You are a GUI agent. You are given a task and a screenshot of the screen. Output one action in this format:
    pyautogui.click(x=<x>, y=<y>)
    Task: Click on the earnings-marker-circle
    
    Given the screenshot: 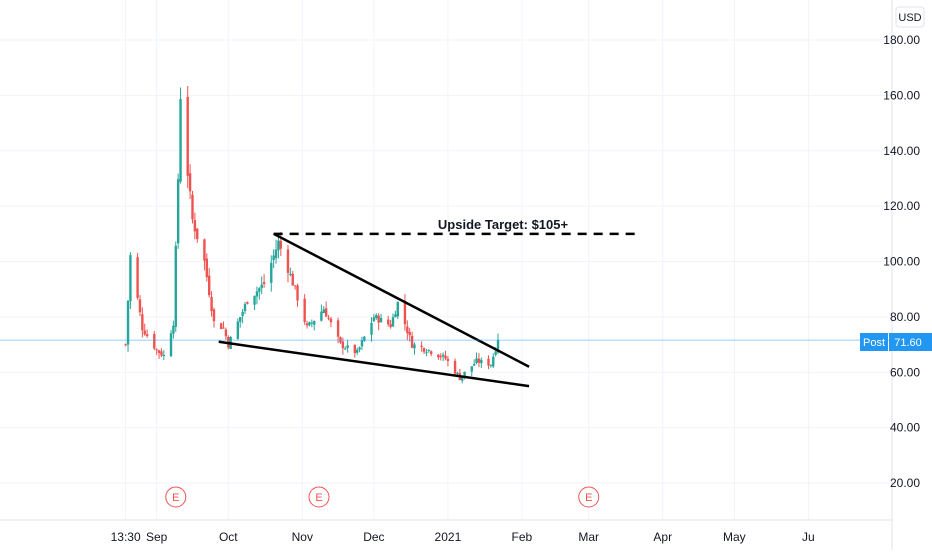 What is the action you would take?
    pyautogui.click(x=589, y=497)
    